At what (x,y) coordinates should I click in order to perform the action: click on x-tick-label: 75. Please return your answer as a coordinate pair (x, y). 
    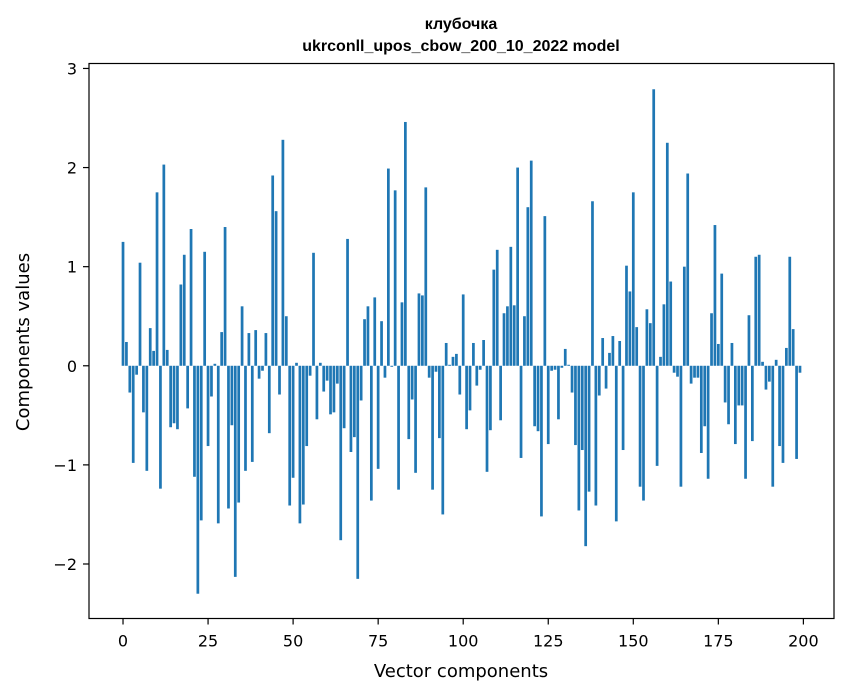
    Looking at the image, I should click on (378, 641).